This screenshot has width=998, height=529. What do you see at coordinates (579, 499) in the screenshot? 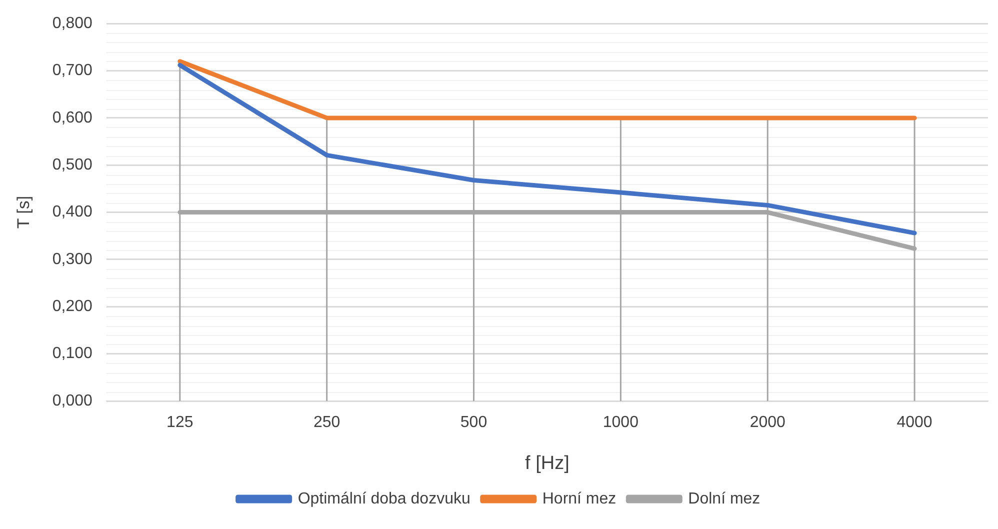
I see `legend-label: Horní mez` at bounding box center [579, 499].